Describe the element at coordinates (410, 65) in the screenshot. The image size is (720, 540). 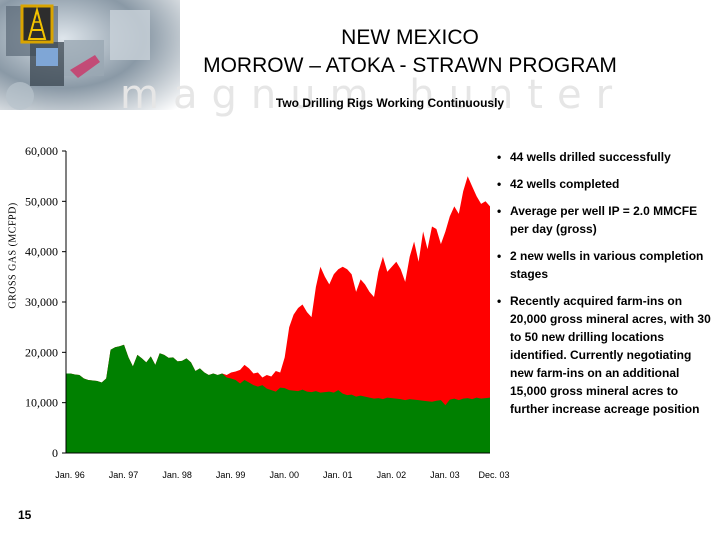
I see `page-title-line2: MORROW – ATOKA - STRAWN PROGRAM` at that location.